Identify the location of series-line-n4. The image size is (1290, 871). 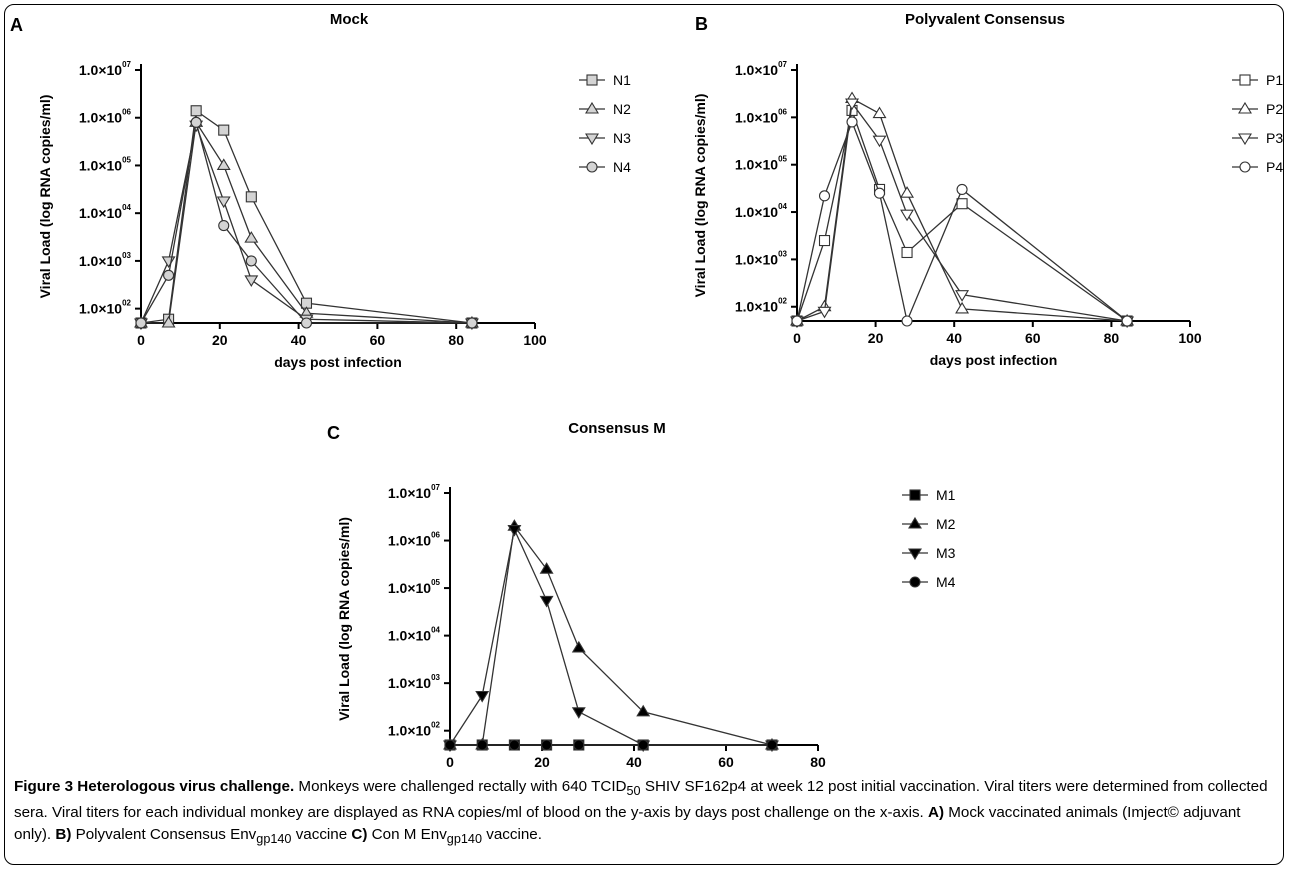
(306, 223).